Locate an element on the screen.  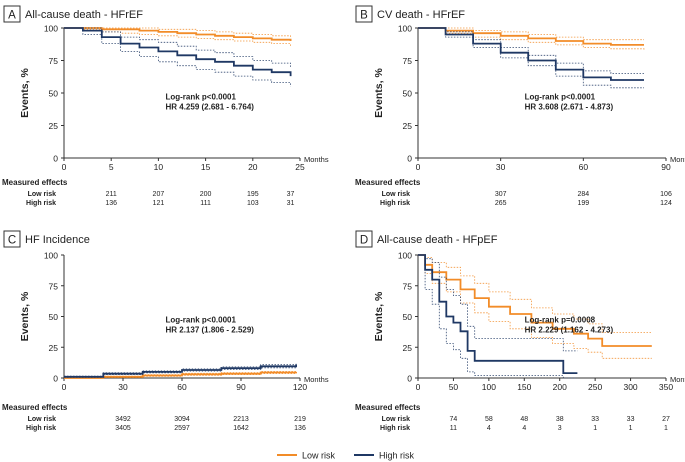
risk-table-cell: 211 is located at coordinates (111, 194).